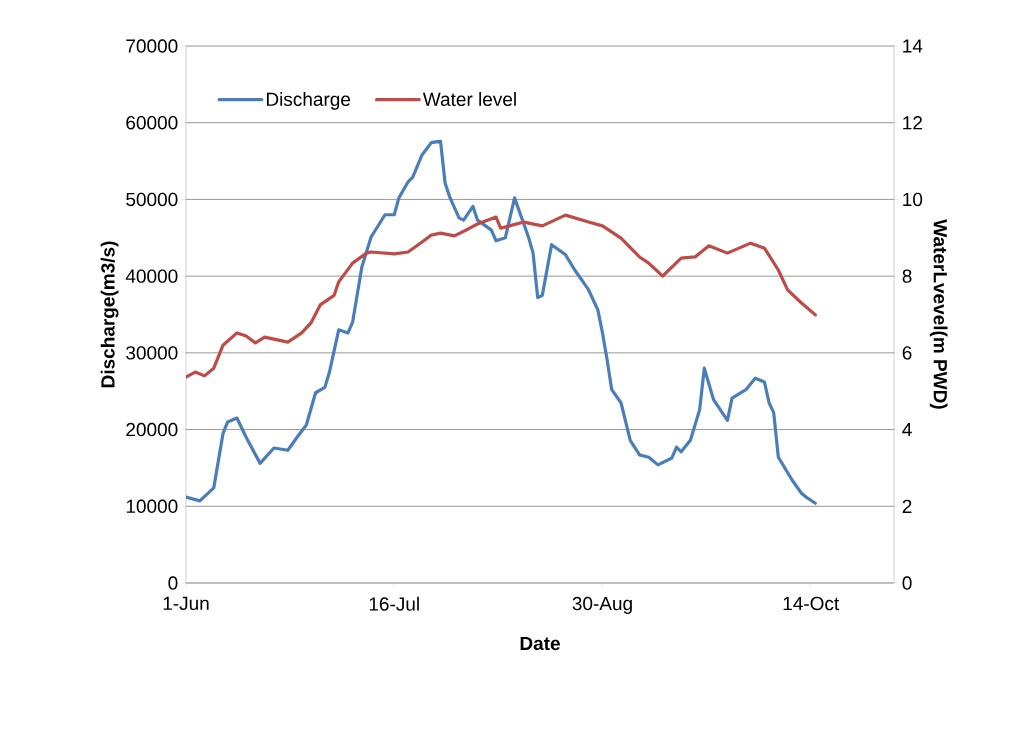 The width and height of the screenshot is (1030, 740). I want to click on y-tick-label: 20000, so click(152, 429).